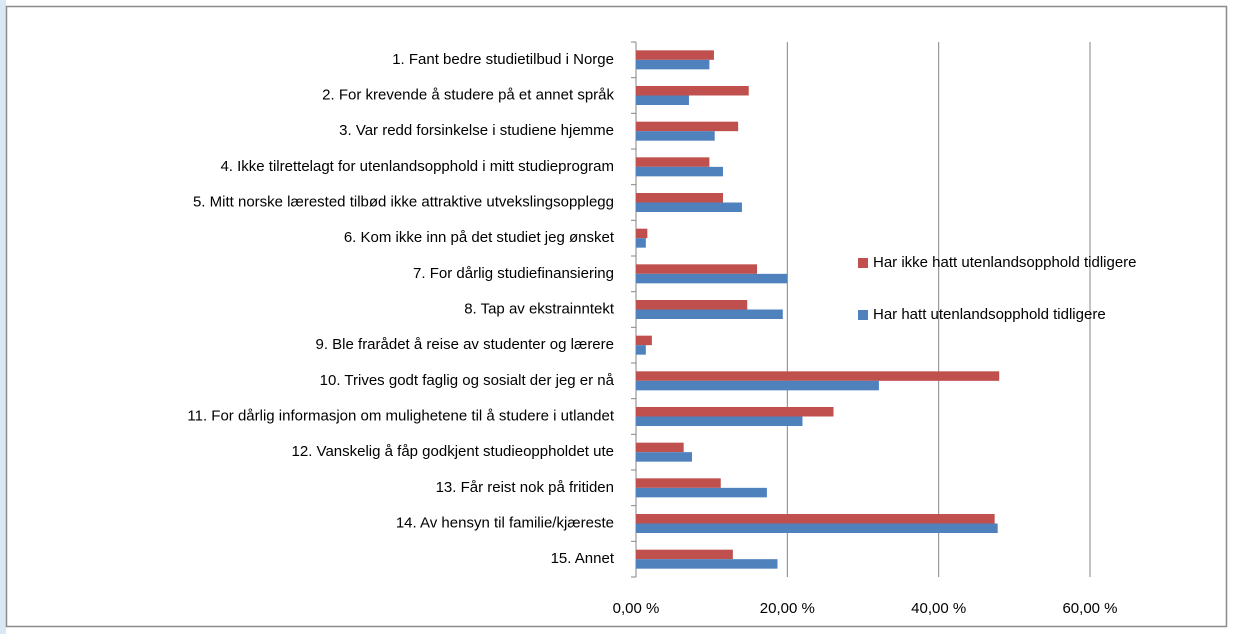  Describe the element at coordinates (636, 608) in the screenshot. I see `x-tick-label: 0,00 %` at that location.